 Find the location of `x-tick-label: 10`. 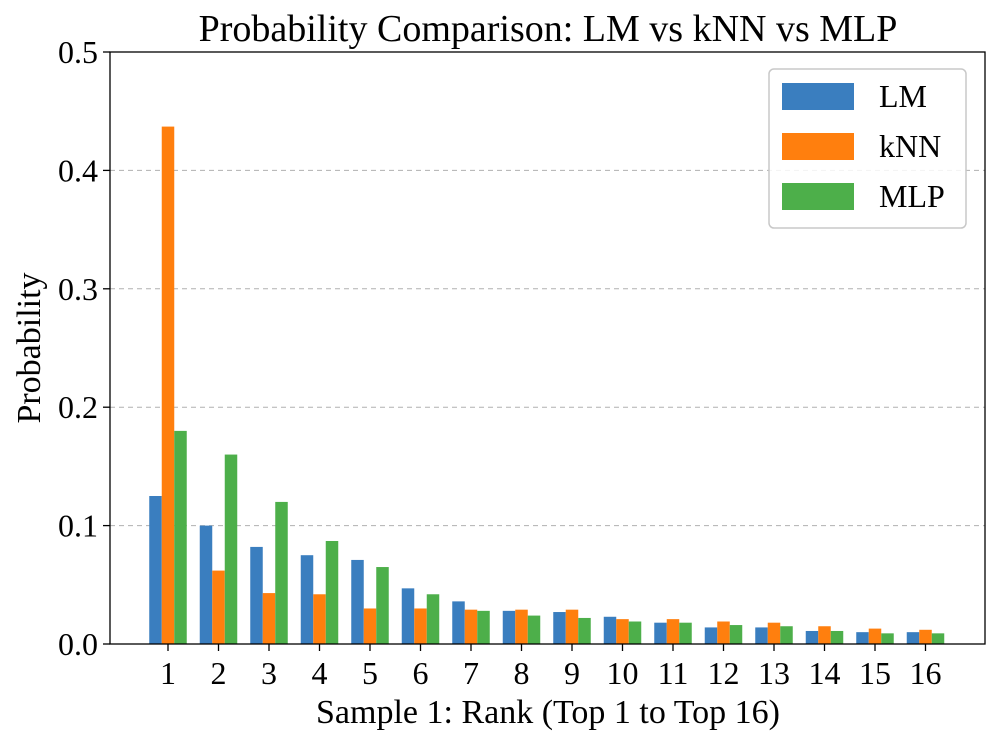

x-tick-label: 10 is located at coordinates (623, 673).